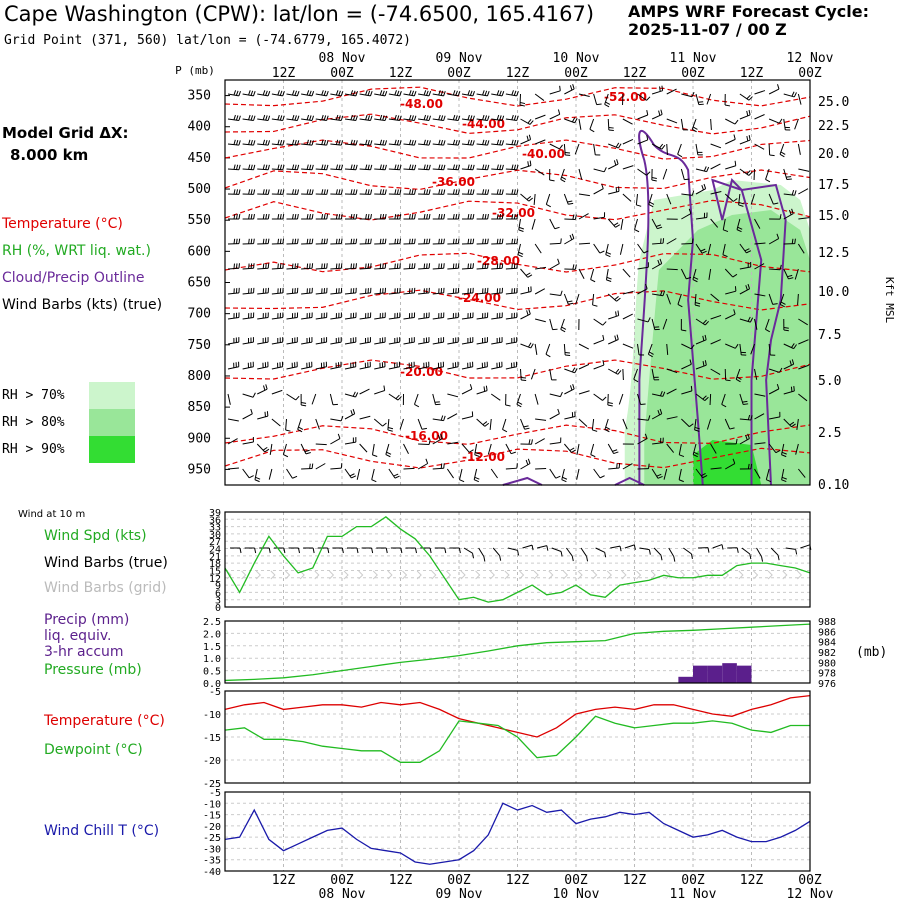  What do you see at coordinates (889, 300) in the screenshot?
I see `kft-axis-title: Kft MSL` at bounding box center [889, 300].